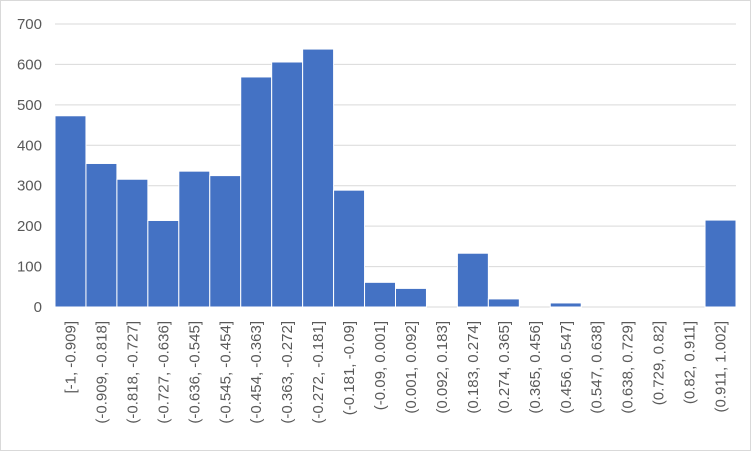 The height and width of the screenshot is (451, 751). I want to click on x-tick-label: (0.456, 0.547], so click(566, 367).